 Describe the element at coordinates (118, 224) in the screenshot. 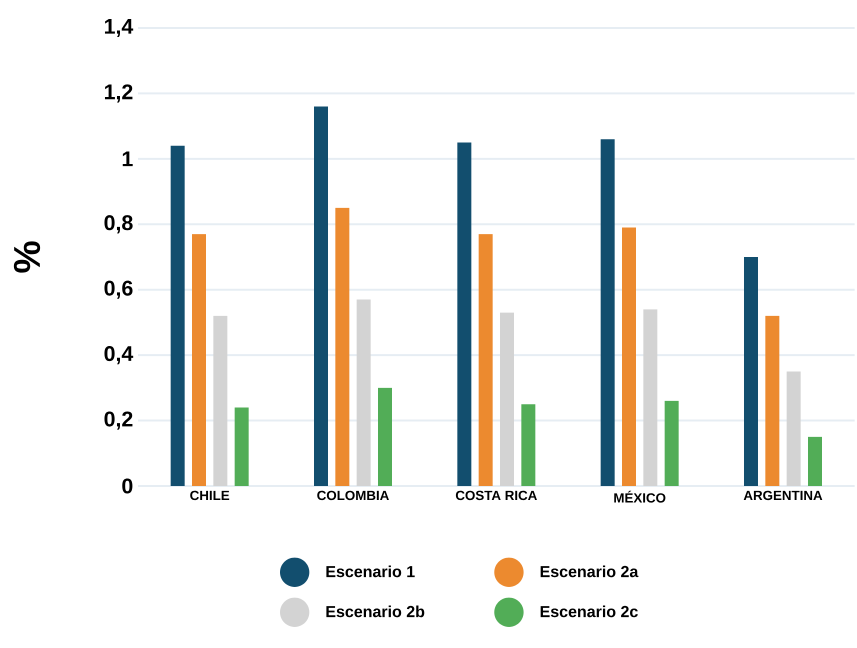

I see `y-tick-label: 0,8` at that location.